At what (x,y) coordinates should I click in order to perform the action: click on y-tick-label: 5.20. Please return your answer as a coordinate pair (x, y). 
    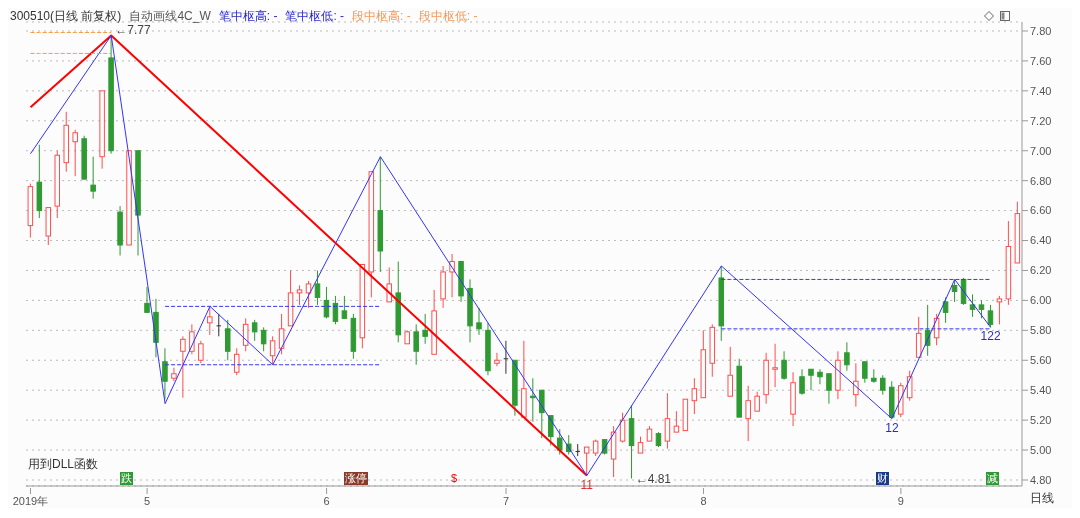
    Looking at the image, I should click on (1041, 420).